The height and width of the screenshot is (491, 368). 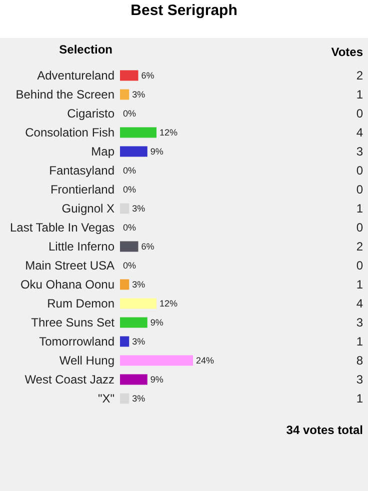 What do you see at coordinates (88, 209) in the screenshot?
I see `y-tick-label: Guignol X` at bounding box center [88, 209].